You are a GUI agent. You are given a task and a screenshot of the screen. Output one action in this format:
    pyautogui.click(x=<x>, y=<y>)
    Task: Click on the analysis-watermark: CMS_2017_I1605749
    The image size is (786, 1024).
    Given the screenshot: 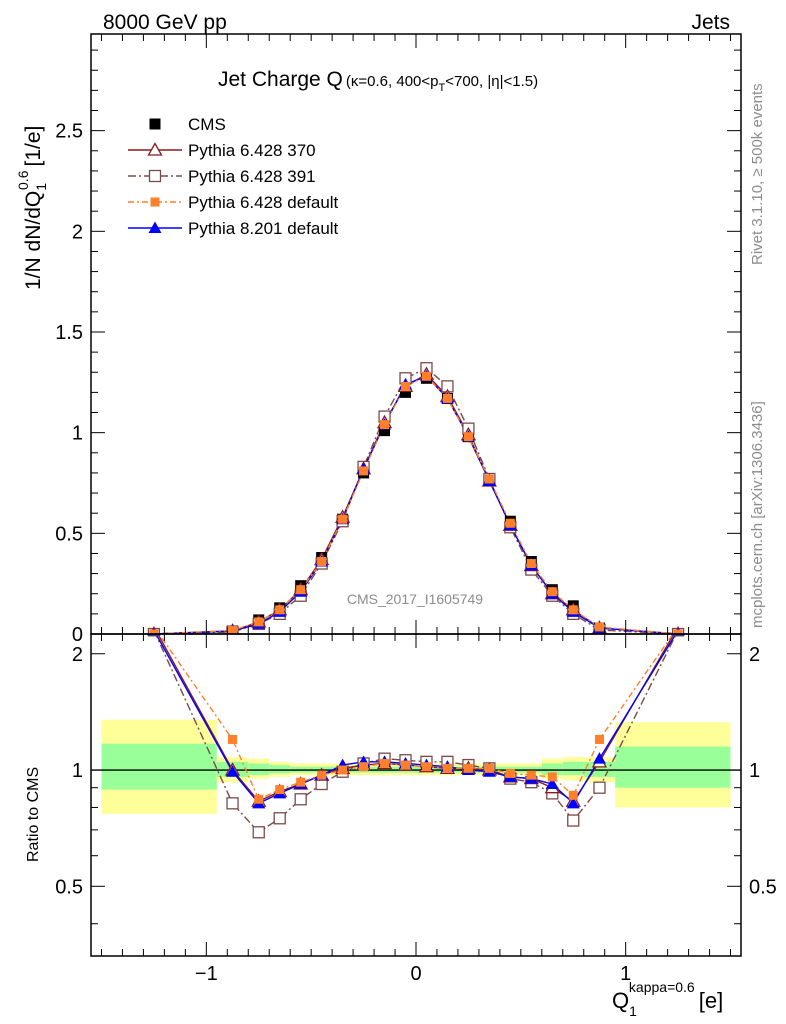 What is the action you would take?
    pyautogui.click(x=415, y=599)
    